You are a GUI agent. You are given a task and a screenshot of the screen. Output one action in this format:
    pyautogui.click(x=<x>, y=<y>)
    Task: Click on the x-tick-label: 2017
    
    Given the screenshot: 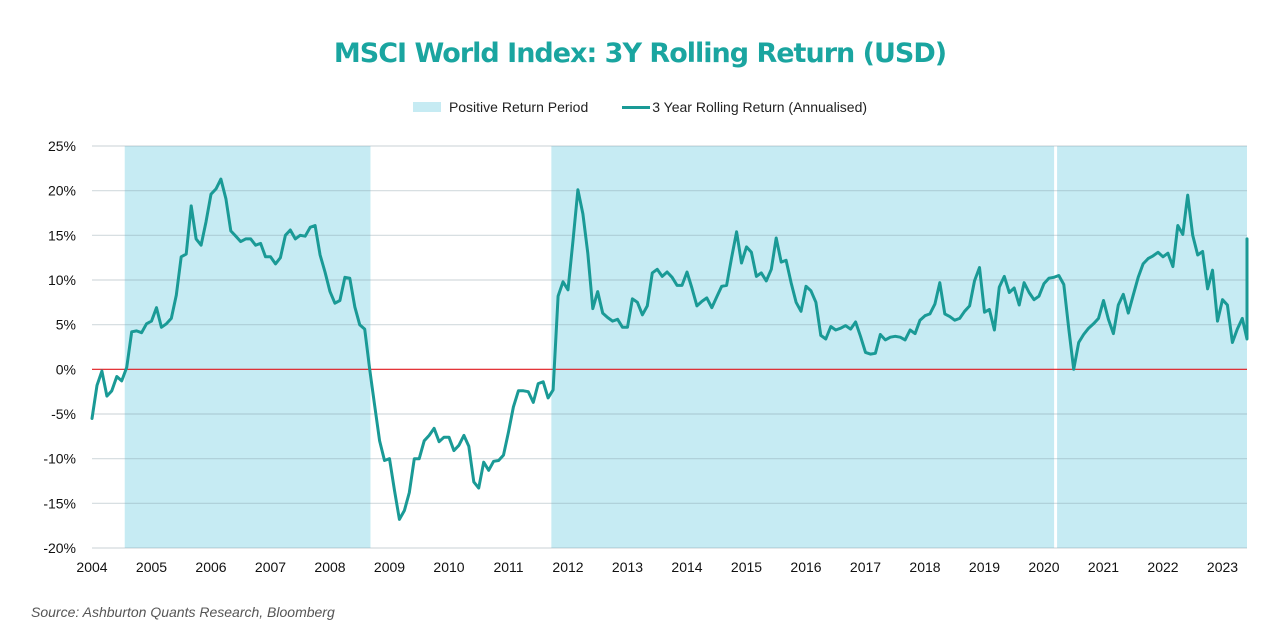 What is the action you would take?
    pyautogui.click(x=865, y=567)
    